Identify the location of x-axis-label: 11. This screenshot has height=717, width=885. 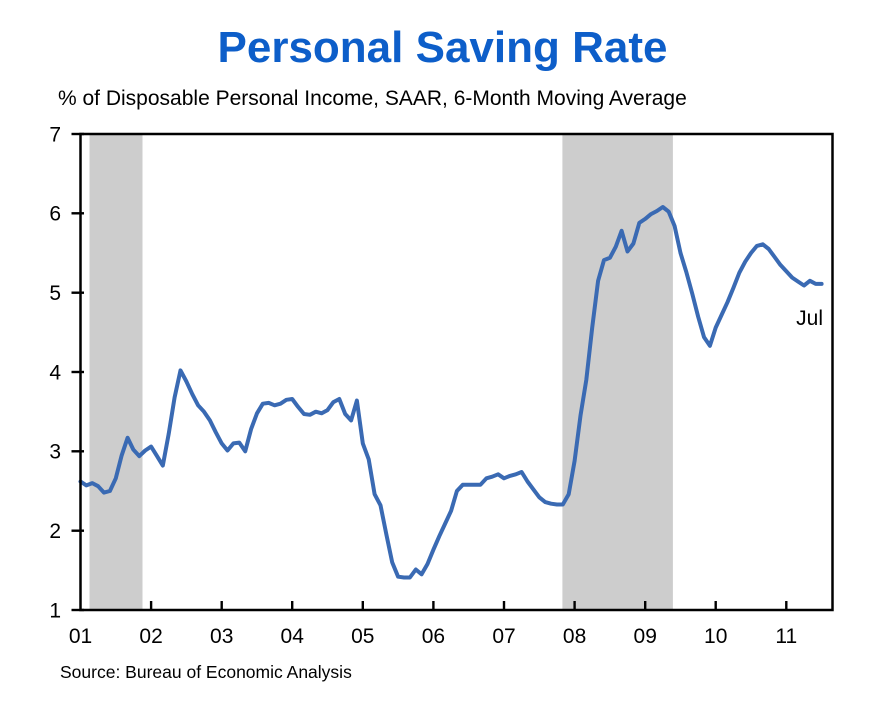
(786, 636).